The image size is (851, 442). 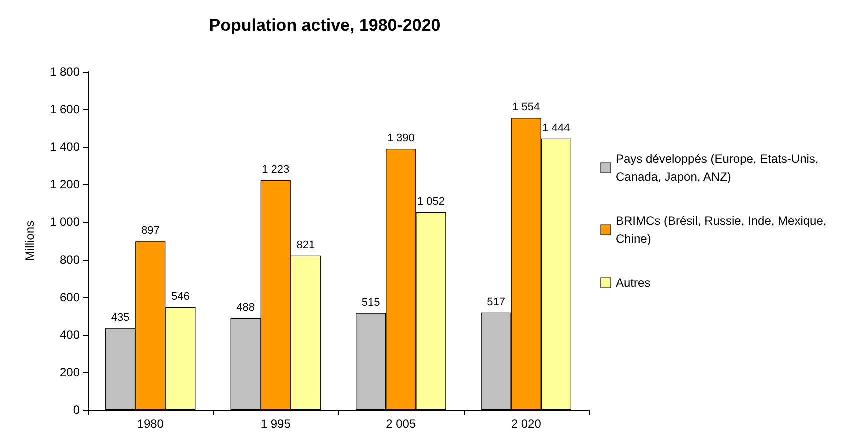 What do you see at coordinates (325, 25) in the screenshot?
I see `chart-title: Population active, 1980-2020` at bounding box center [325, 25].